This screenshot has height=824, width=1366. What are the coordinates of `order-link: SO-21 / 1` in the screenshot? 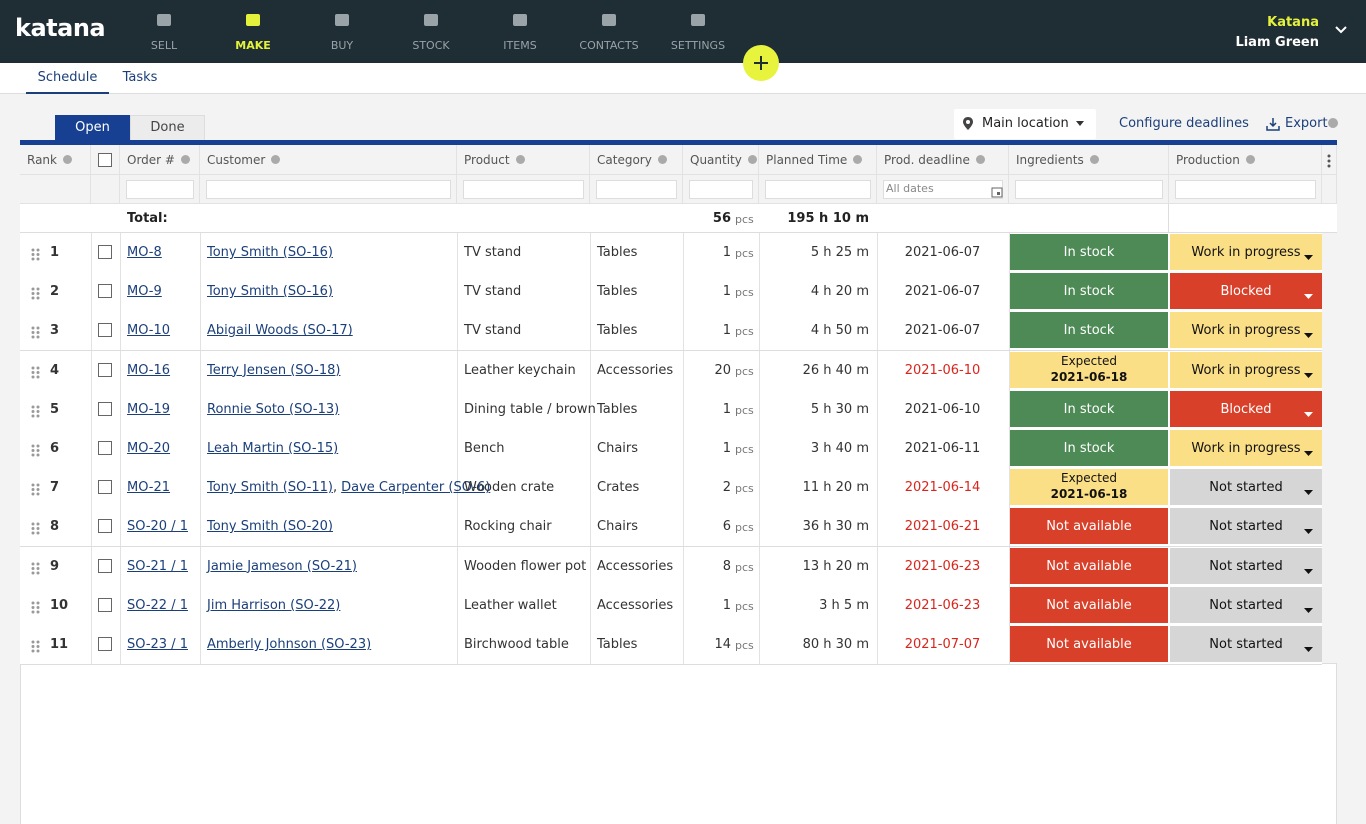 It's located at (157, 566).